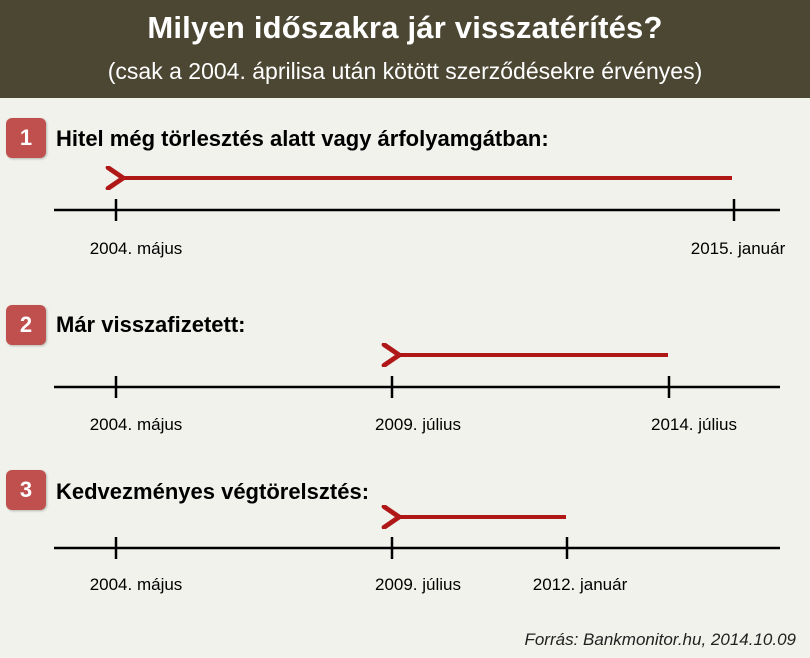 Image resolution: width=810 pixels, height=658 pixels. Describe the element at coordinates (26, 325) in the screenshot. I see `section-2-number-badge: 2` at that location.